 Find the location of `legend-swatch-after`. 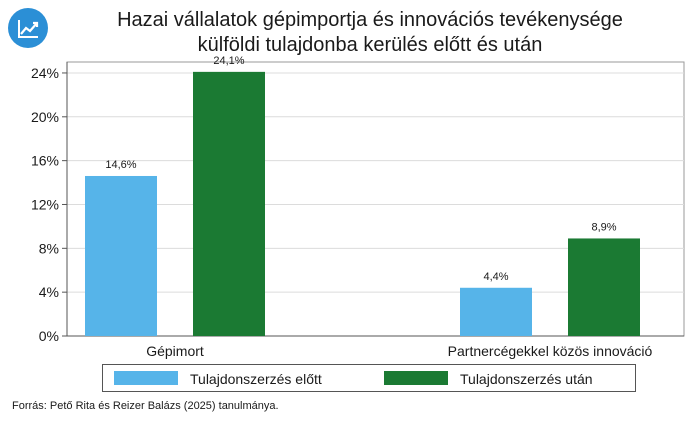

legend-swatch-after is located at coordinates (416, 378).